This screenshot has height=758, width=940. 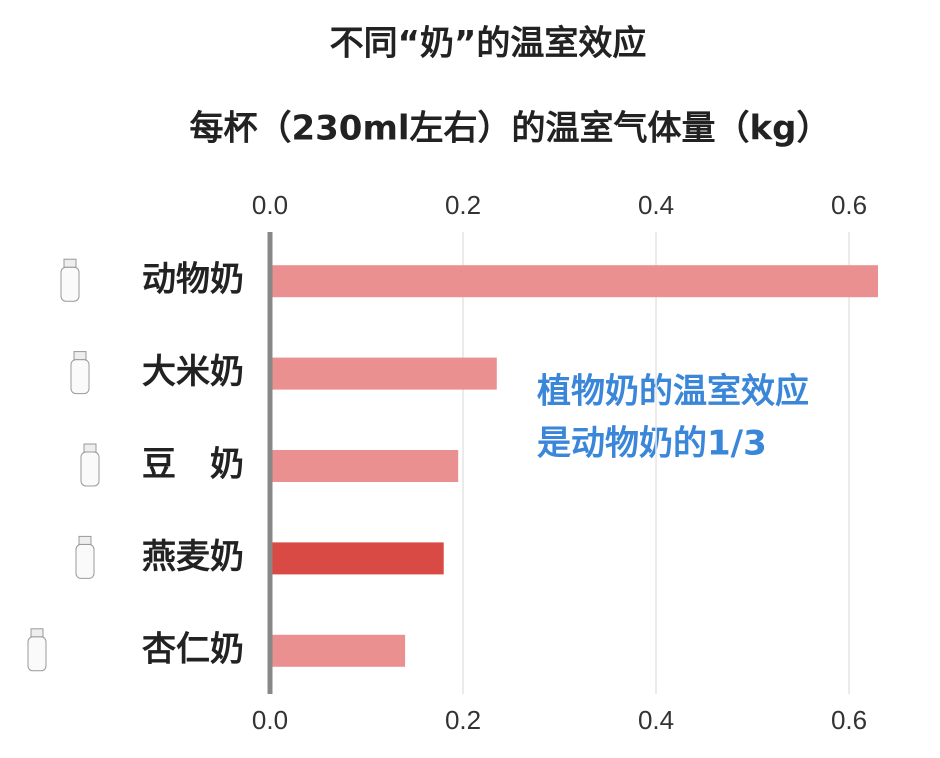 What do you see at coordinates (193, 372) in the screenshot?
I see `category-label: 大米奶` at bounding box center [193, 372].